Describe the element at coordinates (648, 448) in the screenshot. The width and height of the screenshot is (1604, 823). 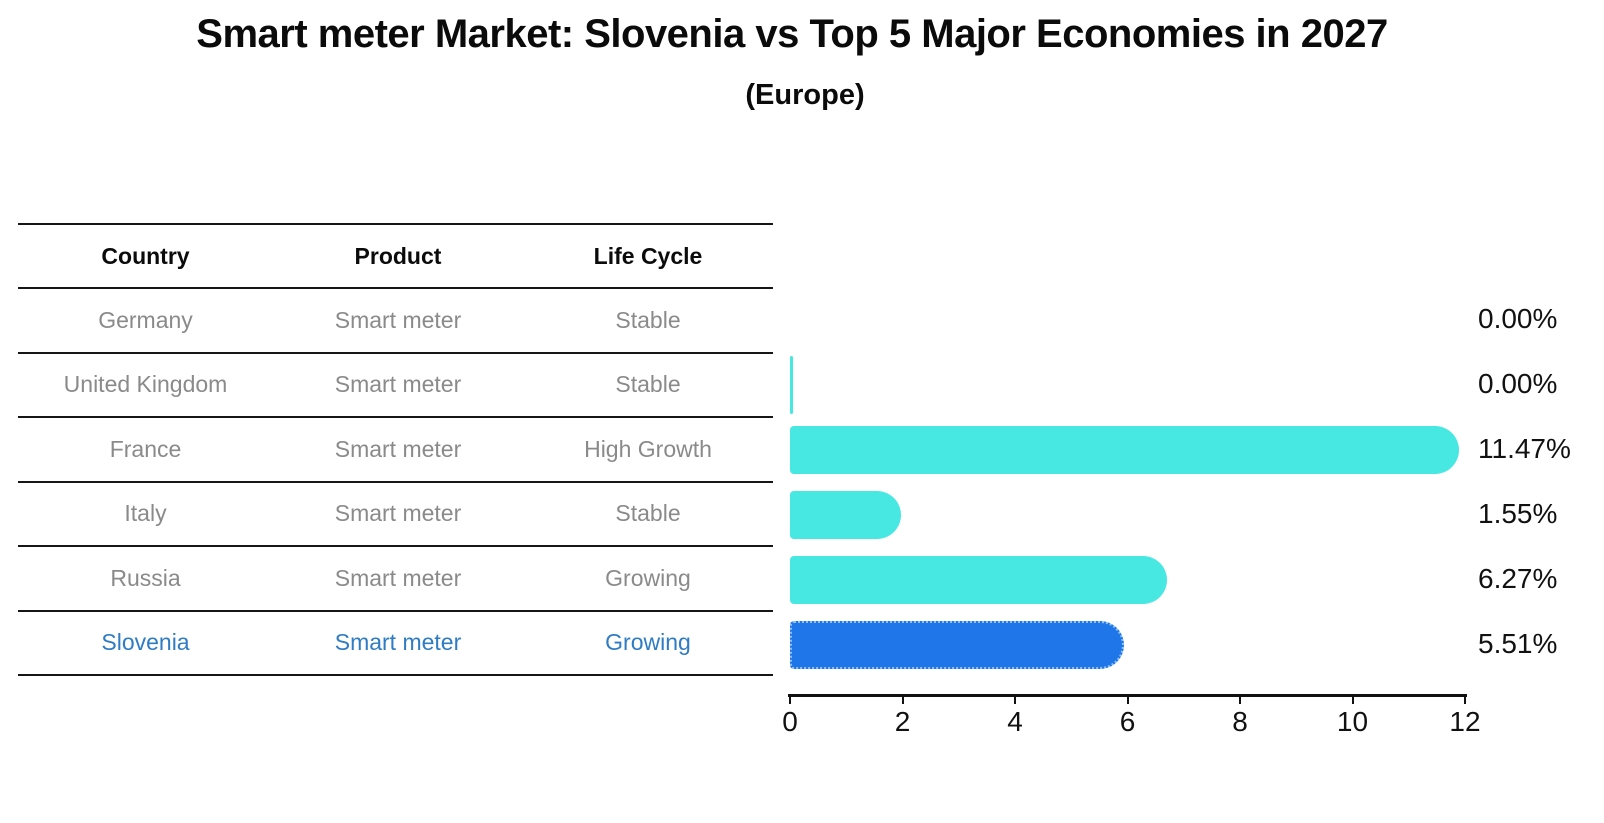
I see `cell-life-cycle: High Growth` at that location.